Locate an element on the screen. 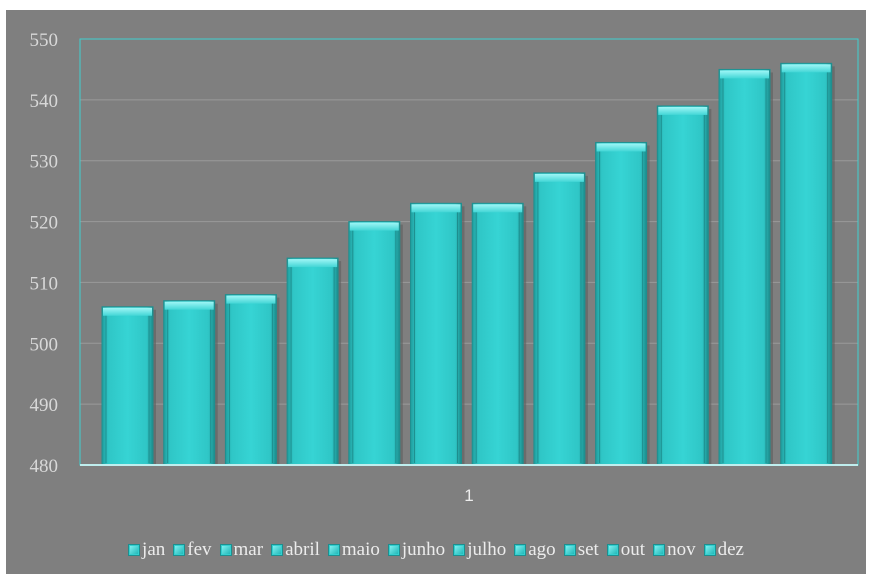 Image resolution: width=874 pixels, height=576 pixels. bar-fev is located at coordinates (190, 383).